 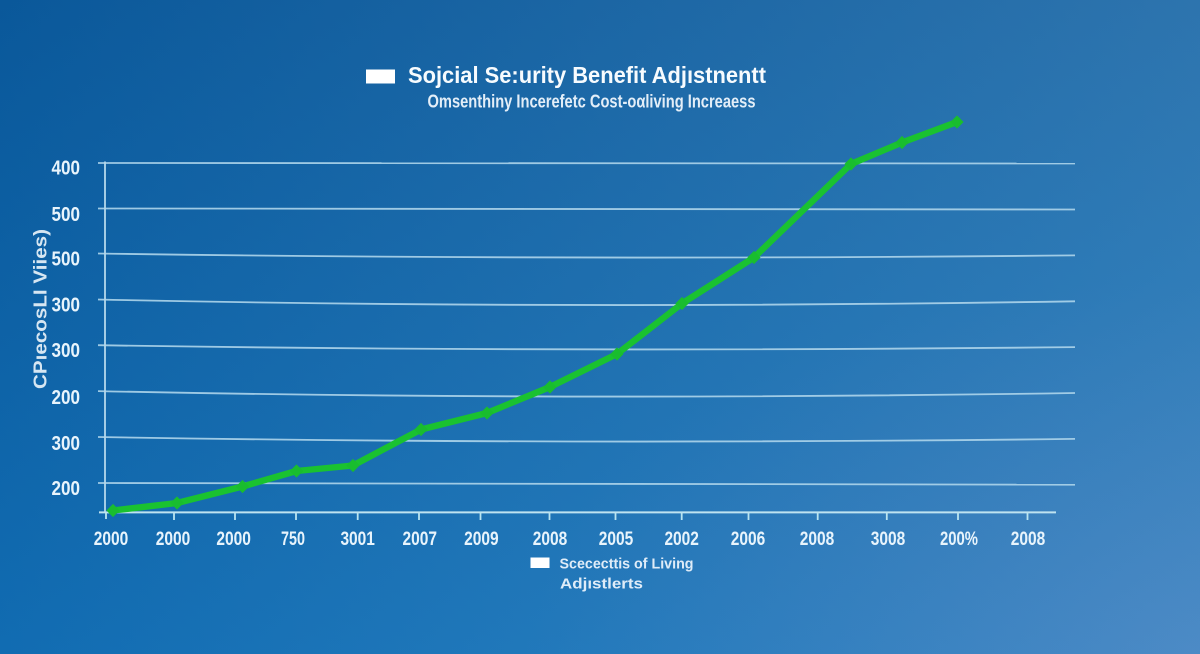 What do you see at coordinates (748, 539) in the screenshot?
I see `svg-text: 2006` at bounding box center [748, 539].